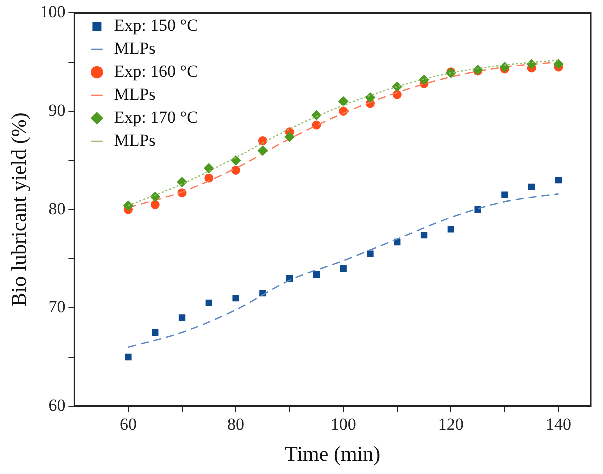 Image resolution: width=603 pixels, height=474 pixels. I want to click on y-tick-label: 90, so click(57, 110).